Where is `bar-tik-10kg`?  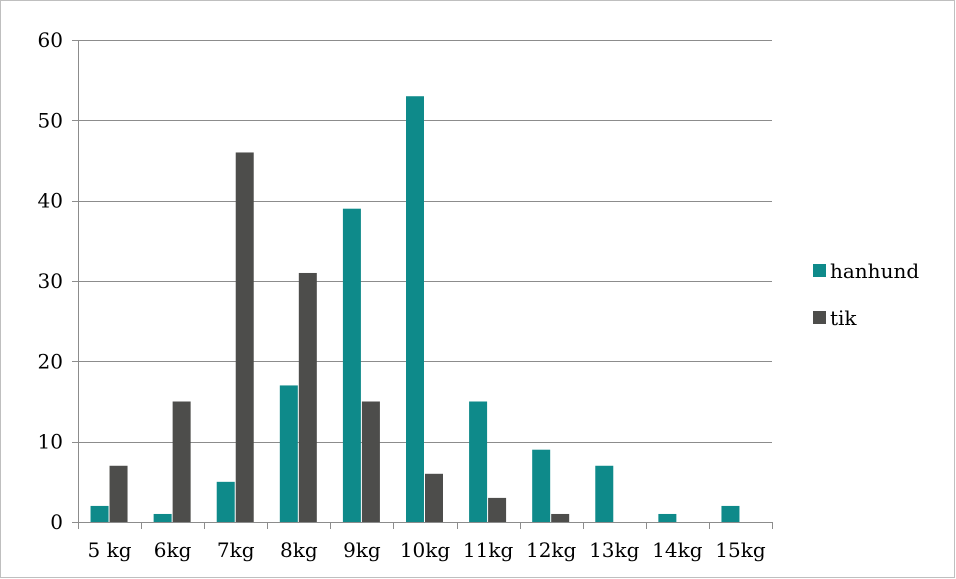 bar-tik-10kg is located at coordinates (434, 497).